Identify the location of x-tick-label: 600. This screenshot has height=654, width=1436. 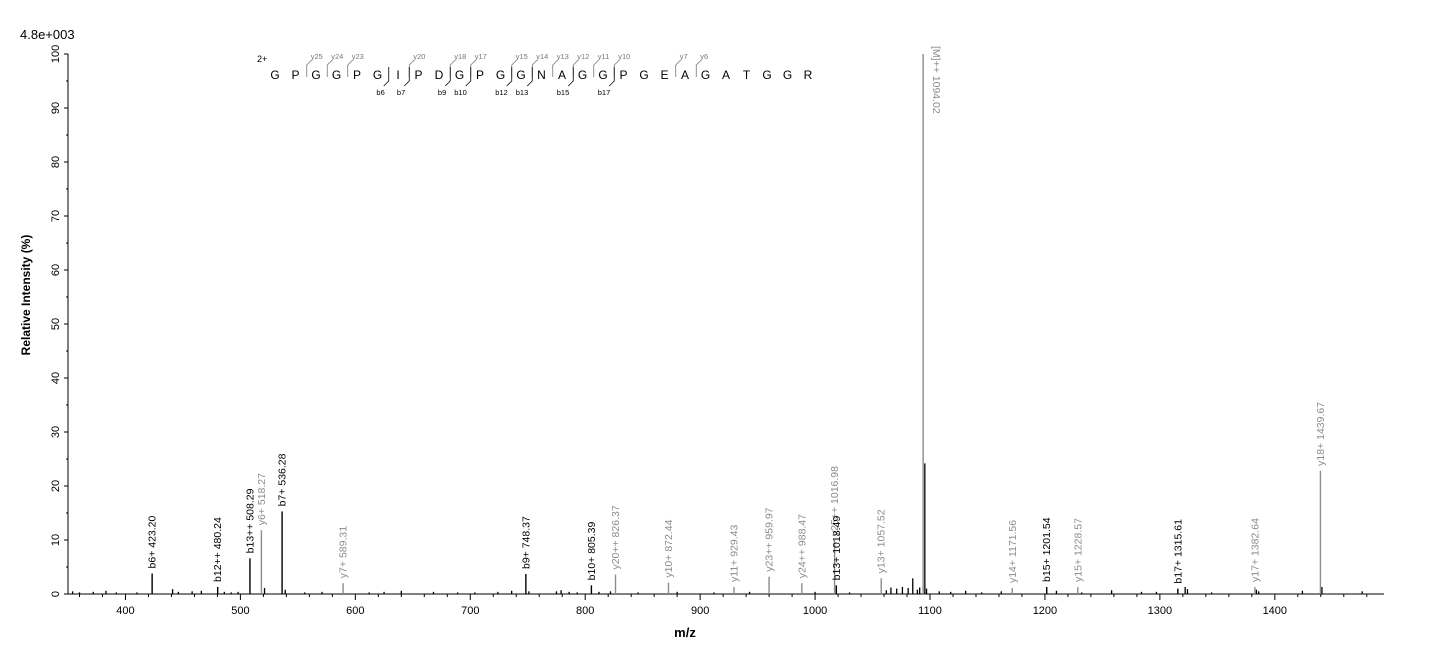
(355, 611).